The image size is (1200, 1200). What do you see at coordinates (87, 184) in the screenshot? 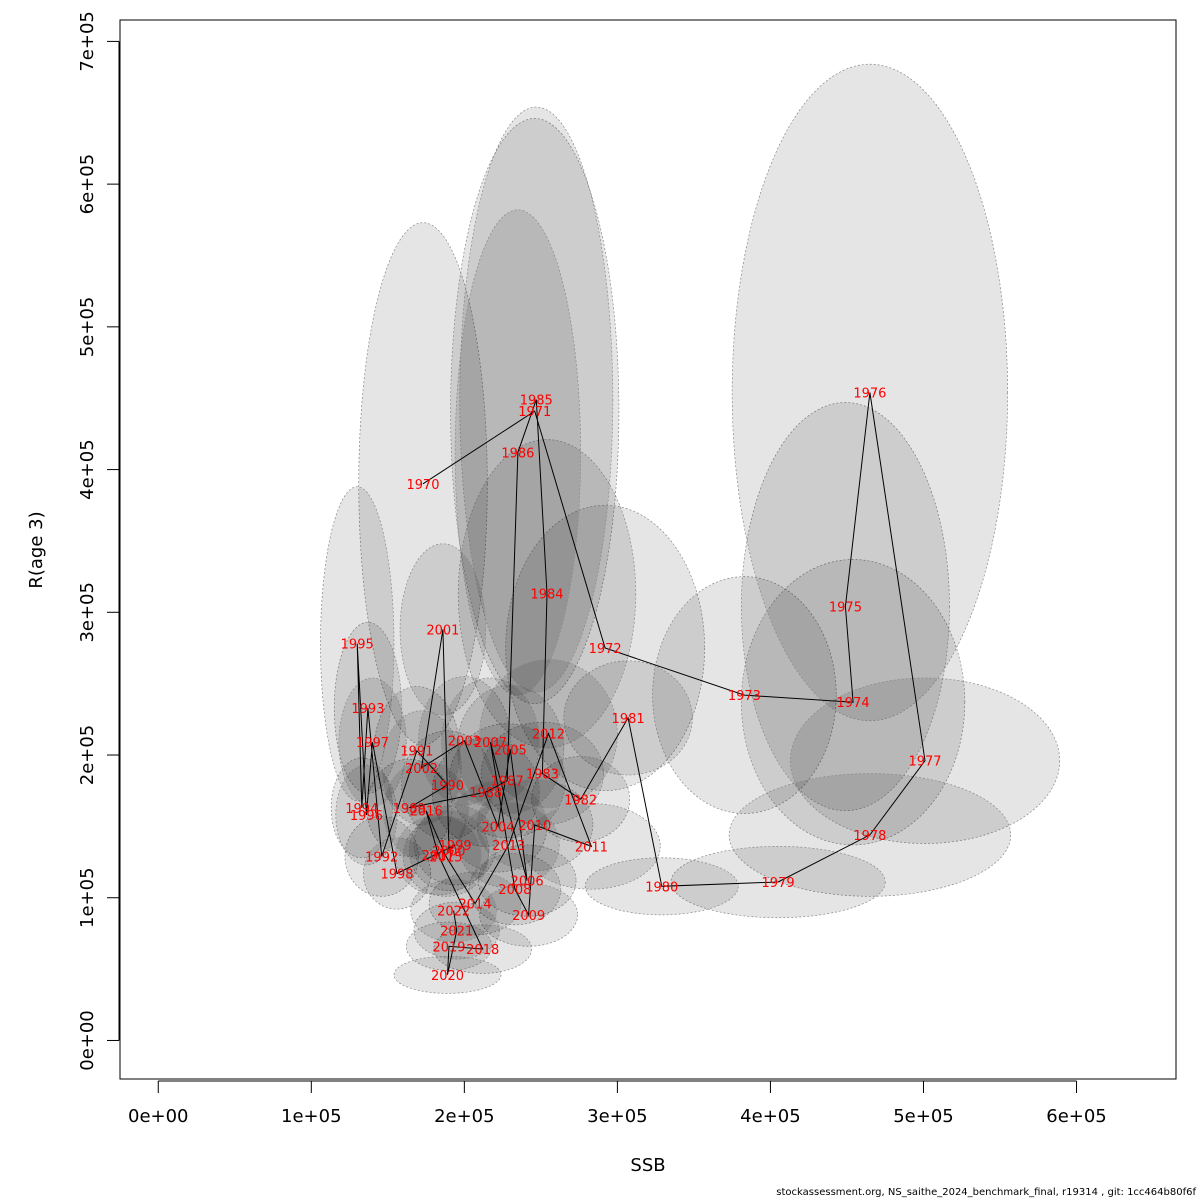
I see `y-tick-label: 6e+05` at bounding box center [87, 184].